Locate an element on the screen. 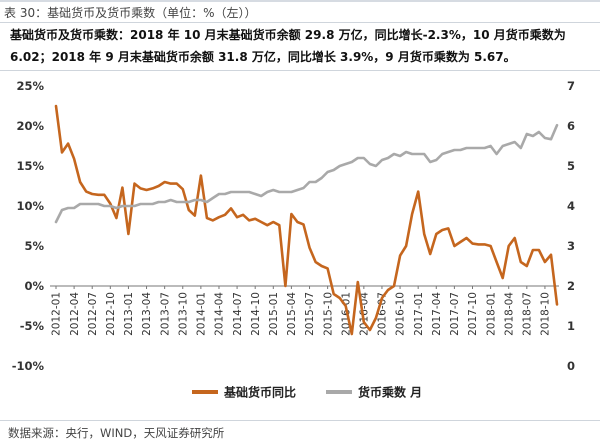 This screenshot has width=600, height=446. left-axis-tick-label: 5% is located at coordinates (34, 246).